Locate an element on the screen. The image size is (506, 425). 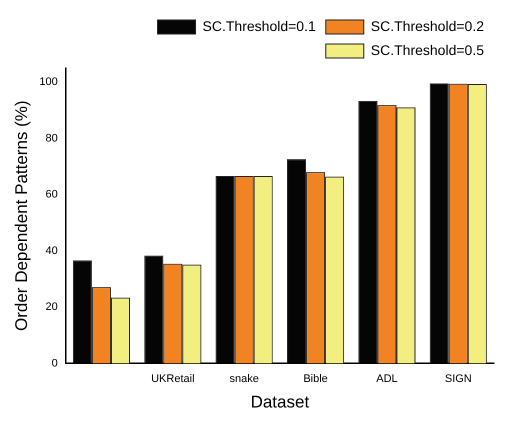
x-tick-label: Bible is located at coordinates (315, 379).